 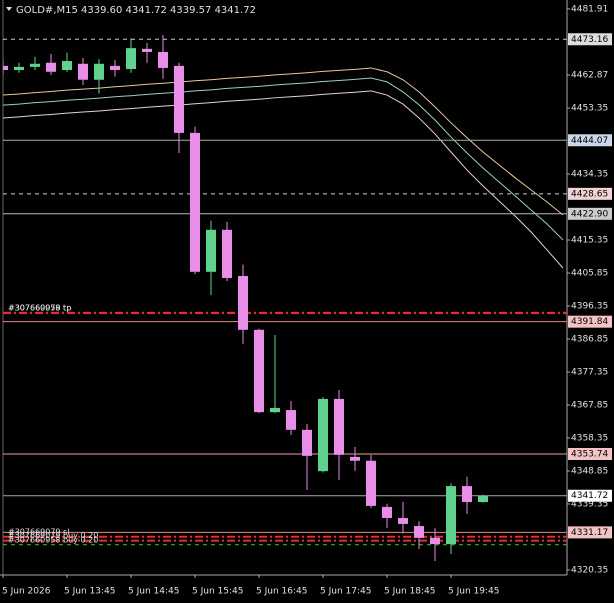 I want to click on y-tick-label: 4396.35, so click(x=589, y=307).